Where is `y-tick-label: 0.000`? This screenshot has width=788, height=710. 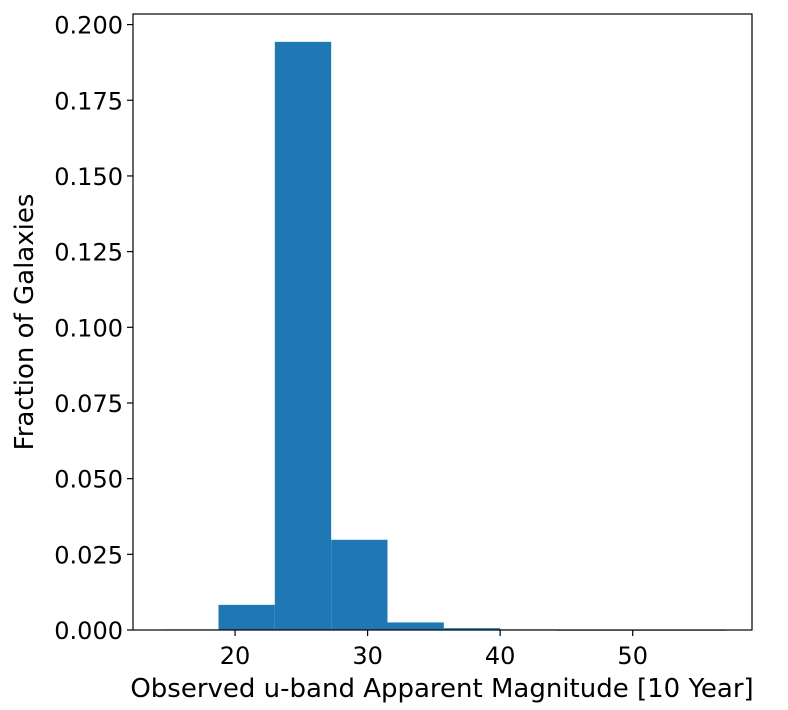 y-tick-label: 0.000 is located at coordinates (88, 631).